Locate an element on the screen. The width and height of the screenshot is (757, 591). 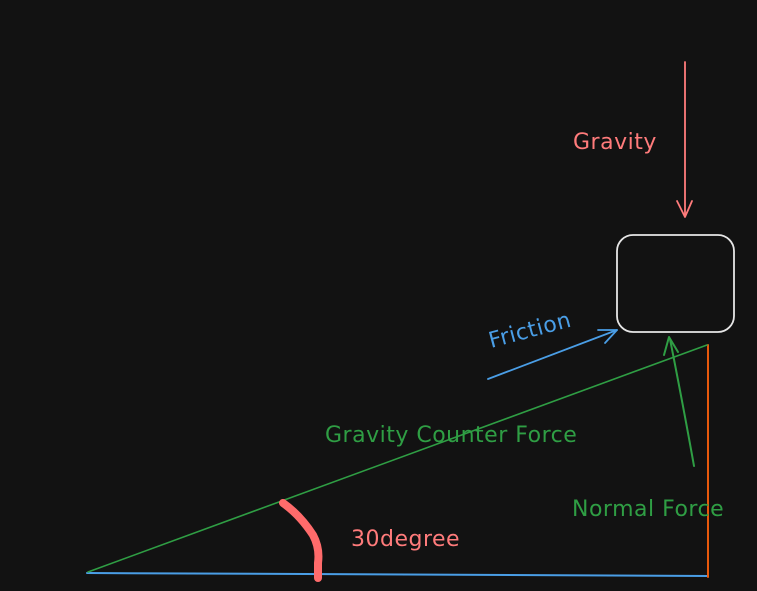
friction-arrow-icon is located at coordinates (552, 354).